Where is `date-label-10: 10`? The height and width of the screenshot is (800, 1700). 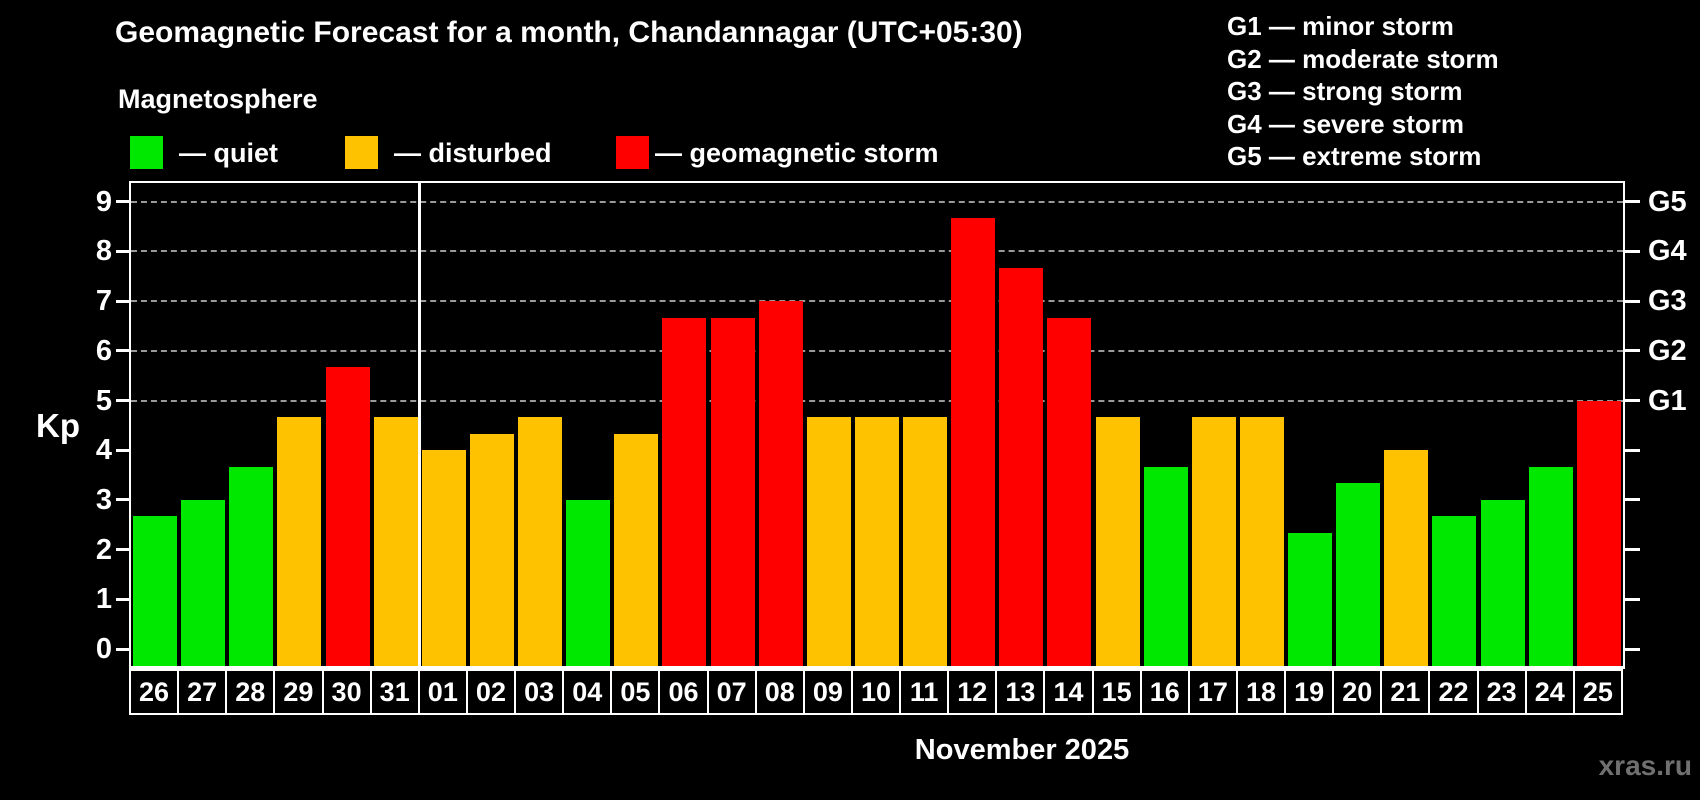
date-label-10: 10 is located at coordinates (876, 692).